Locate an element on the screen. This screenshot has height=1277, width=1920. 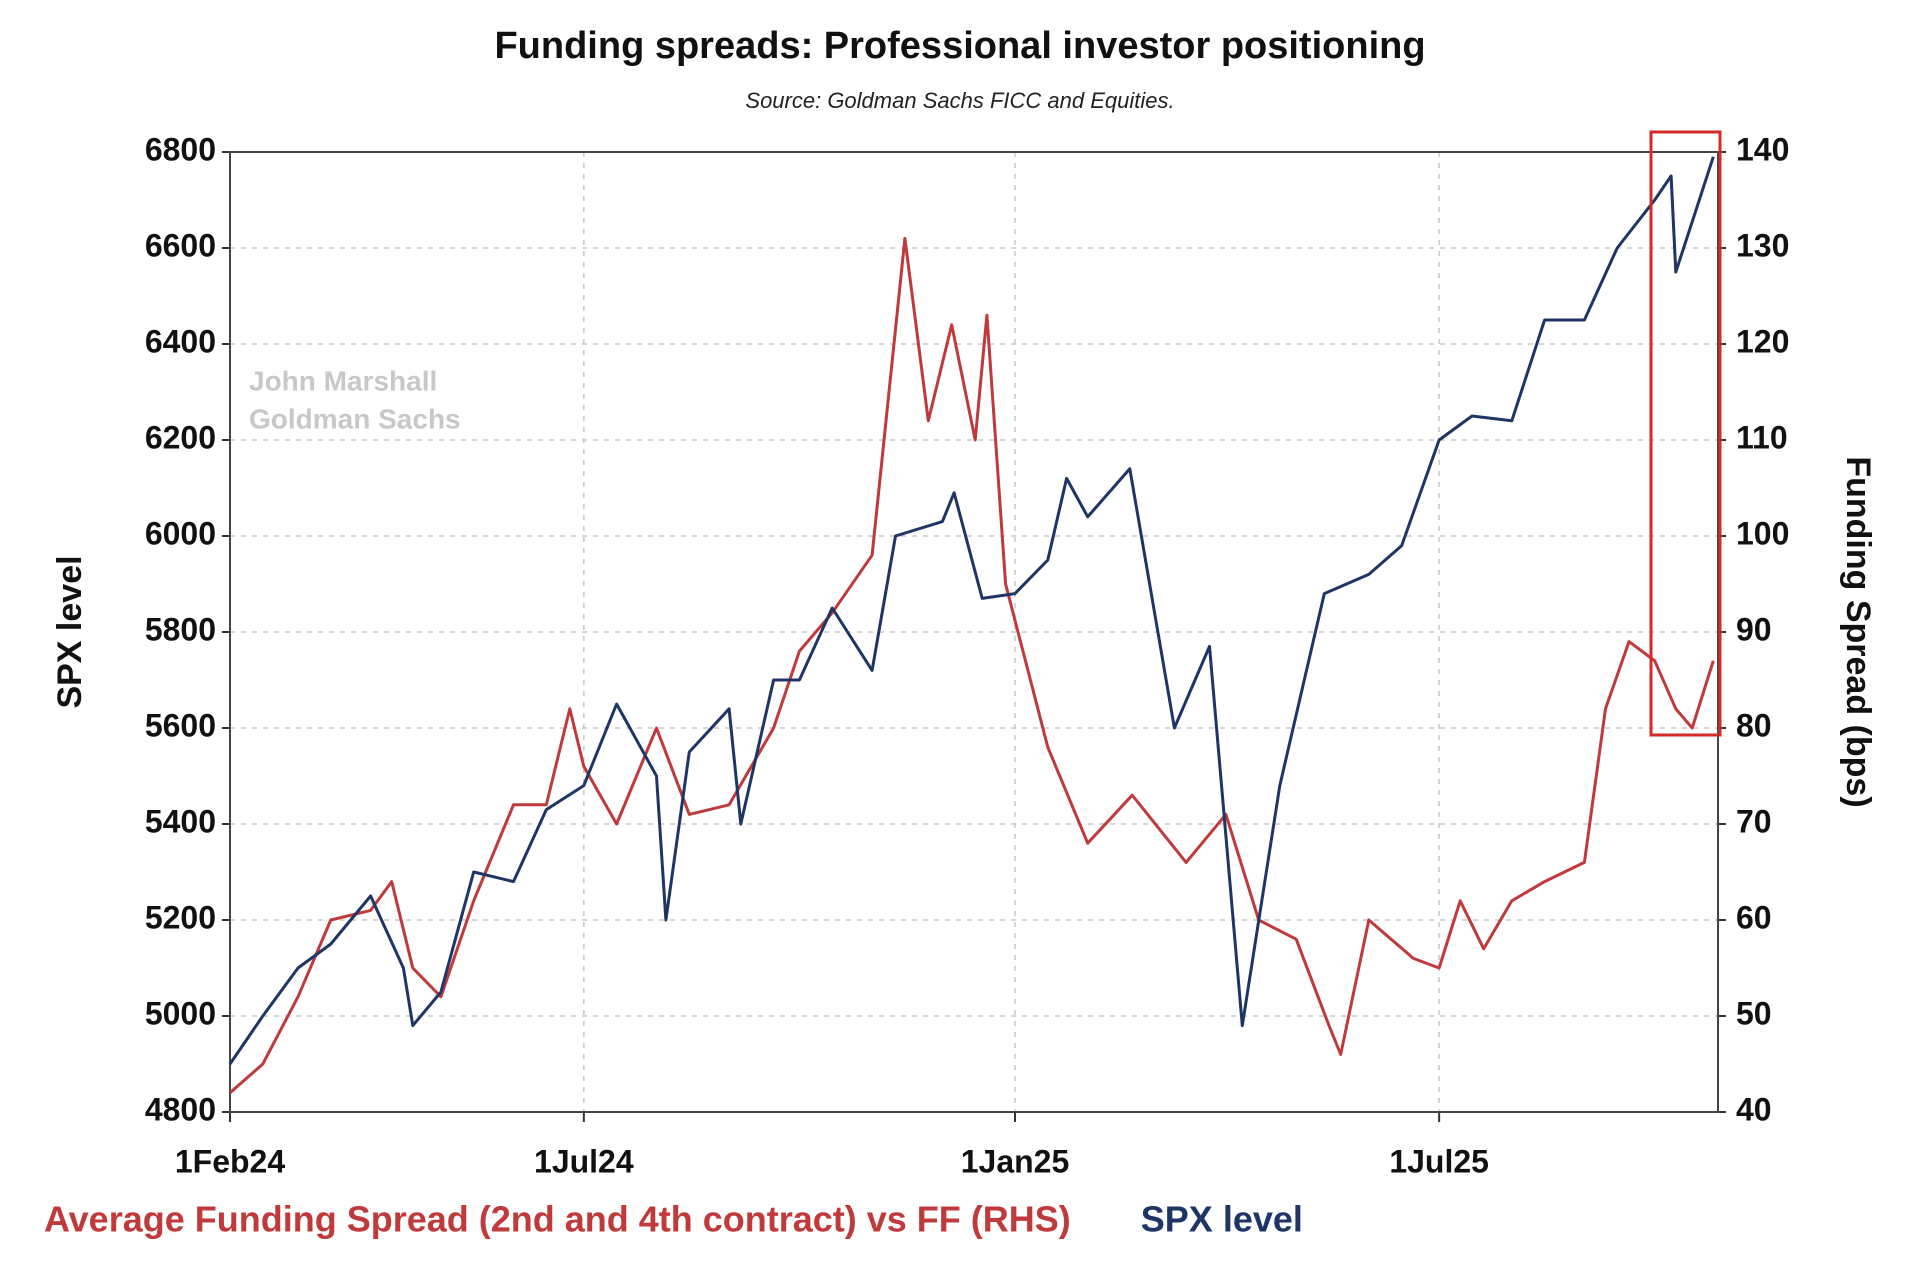
y2-tick-label: 110 is located at coordinates (1762, 437).